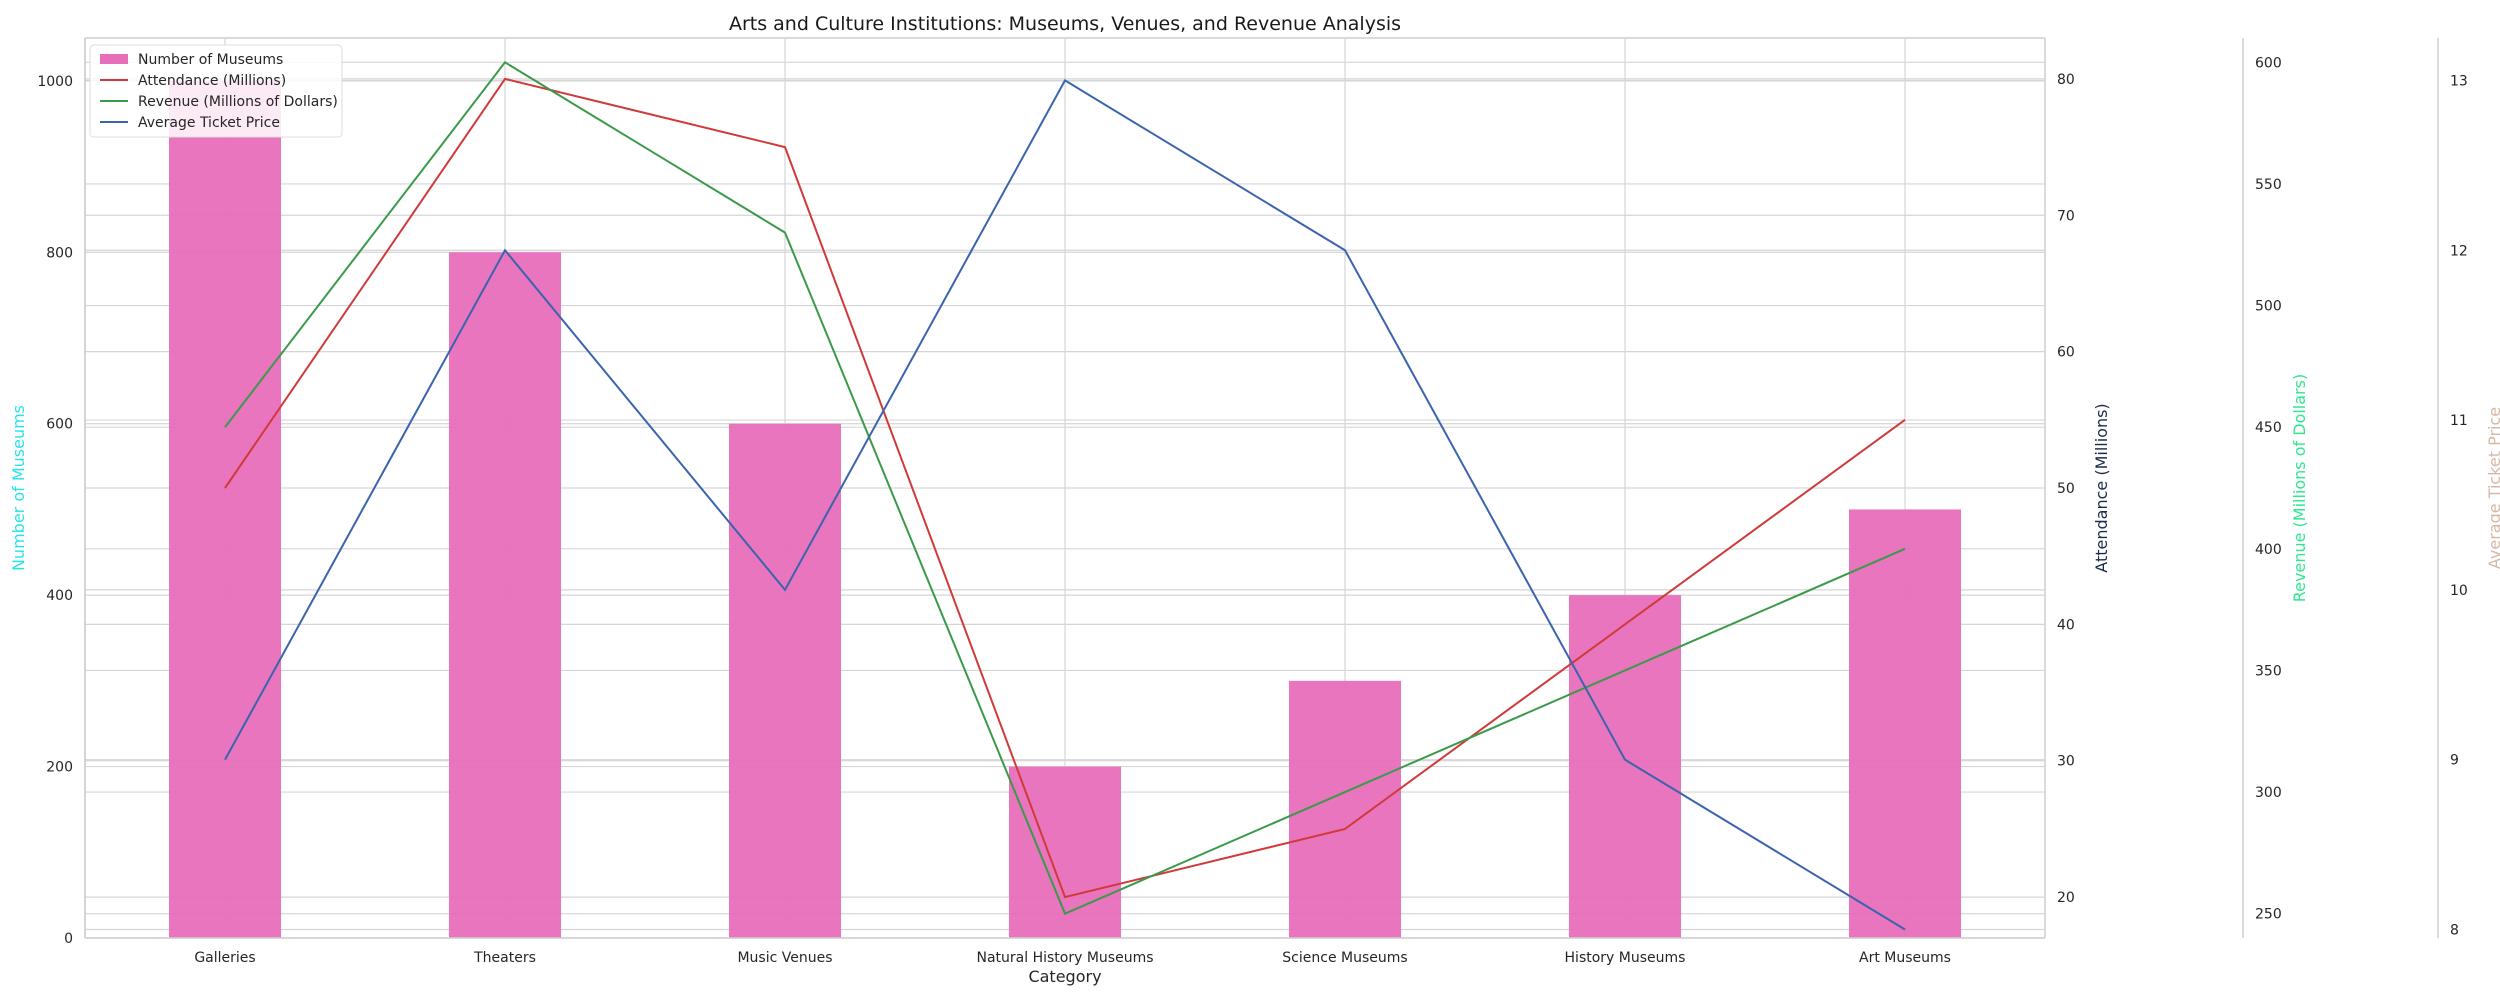  I want to click on legend-box, so click(216, 91).